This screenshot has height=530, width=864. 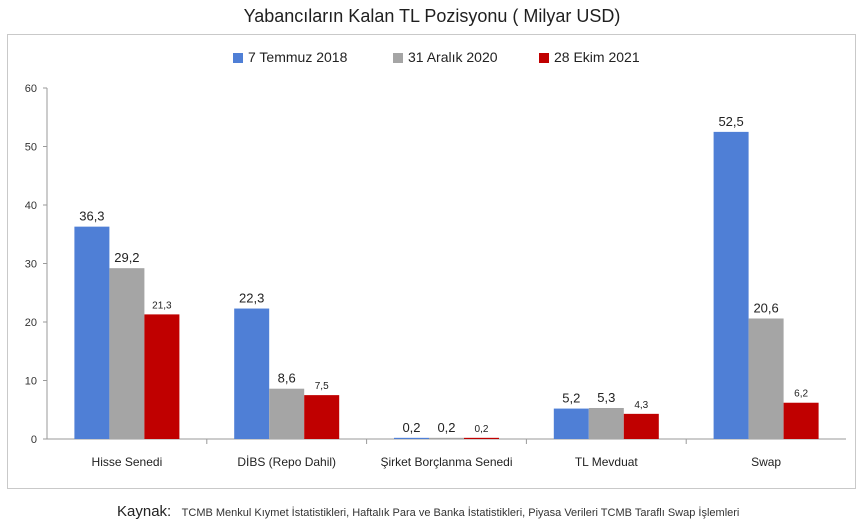 I want to click on data-label: 5,3, so click(x=606, y=397).